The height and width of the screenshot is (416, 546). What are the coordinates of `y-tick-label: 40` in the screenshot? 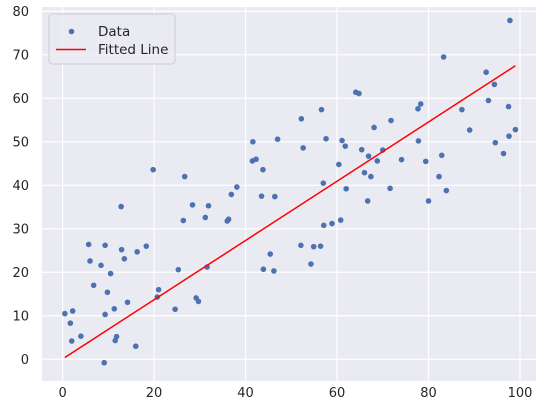 It's located at (20, 186).